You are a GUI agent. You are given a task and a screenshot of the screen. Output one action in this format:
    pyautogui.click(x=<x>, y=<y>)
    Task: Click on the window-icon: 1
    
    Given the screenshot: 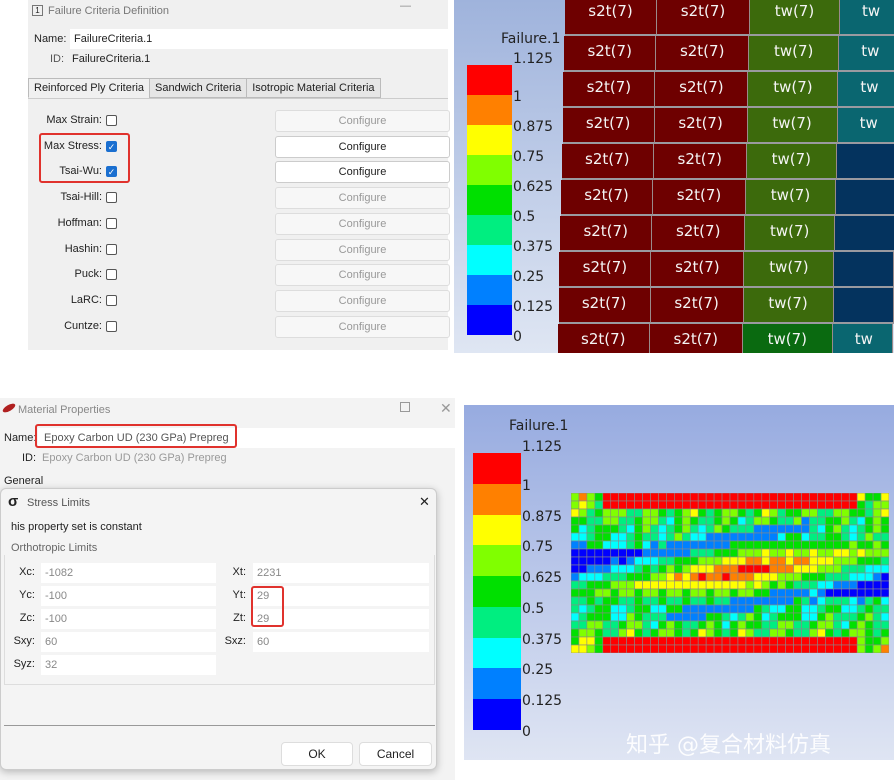 What is the action you would take?
    pyautogui.click(x=37, y=10)
    